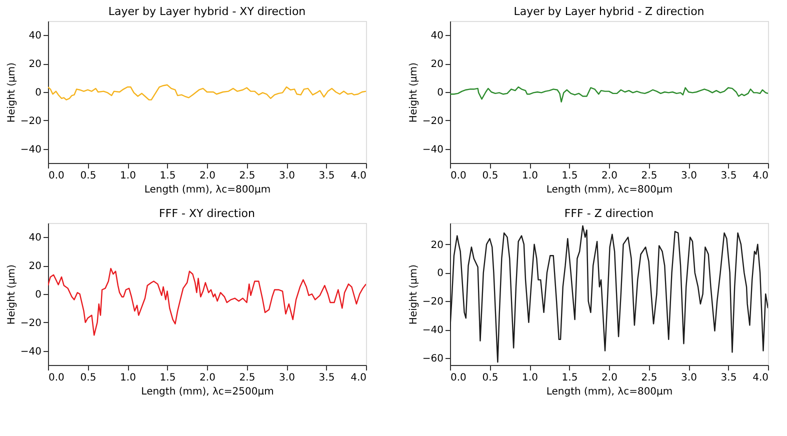 Image resolution: width=787 pixels, height=436 pixels. What do you see at coordinates (207, 11) in the screenshot?
I see `chart-title: Layer by Layer hybrid - XY direction` at bounding box center [207, 11].